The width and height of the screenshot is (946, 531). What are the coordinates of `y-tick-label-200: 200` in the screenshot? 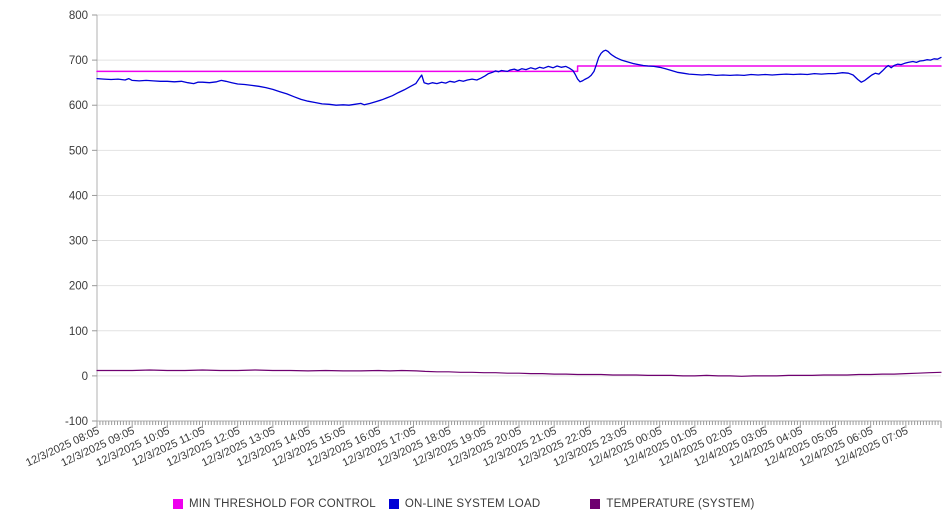 It's located at (78, 287).